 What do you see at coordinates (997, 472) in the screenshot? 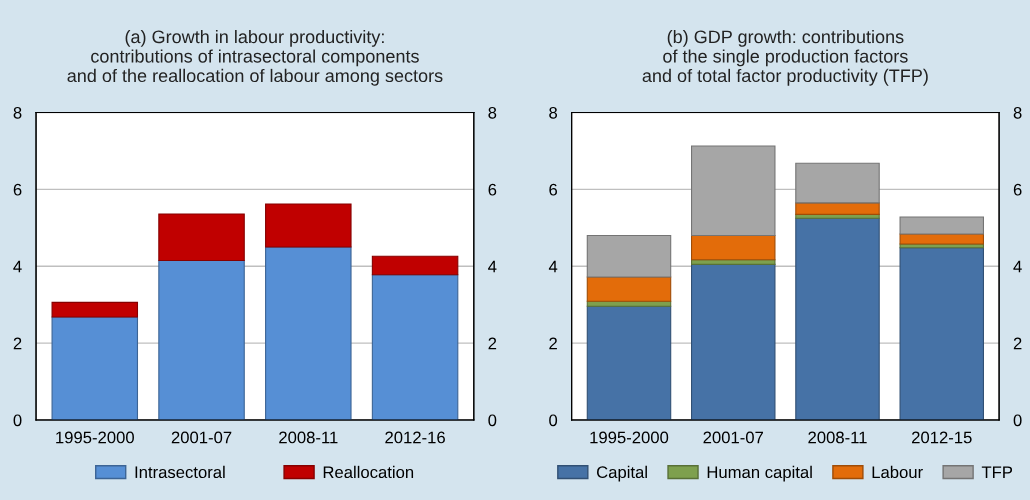
I see `legend-label: TFP` at bounding box center [997, 472].